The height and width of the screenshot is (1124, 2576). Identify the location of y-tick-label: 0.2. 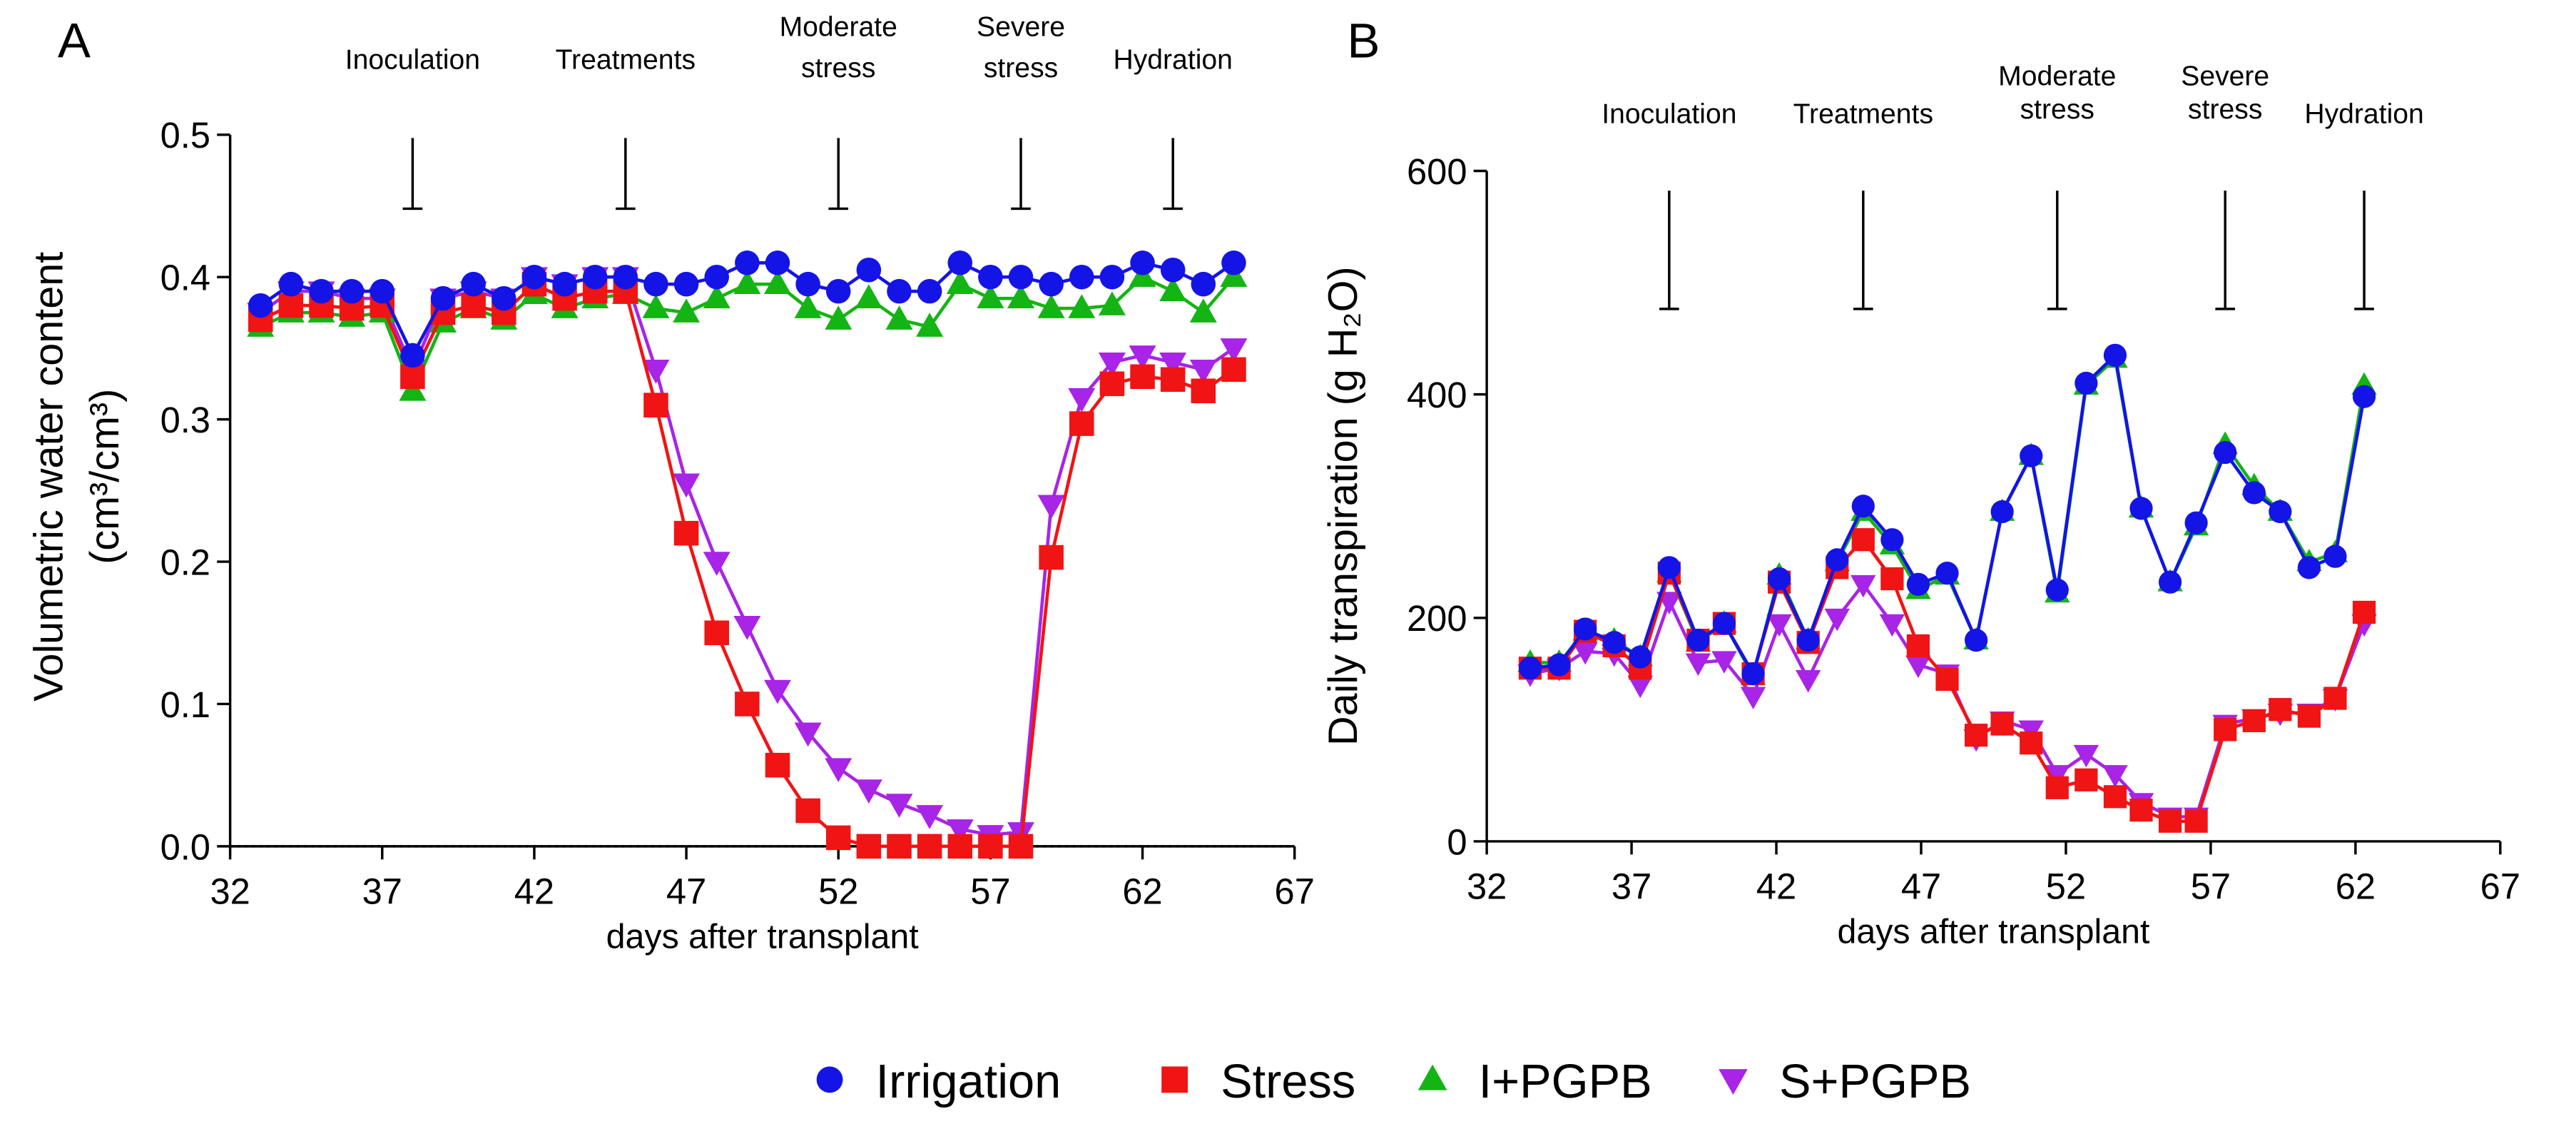
(185, 562).